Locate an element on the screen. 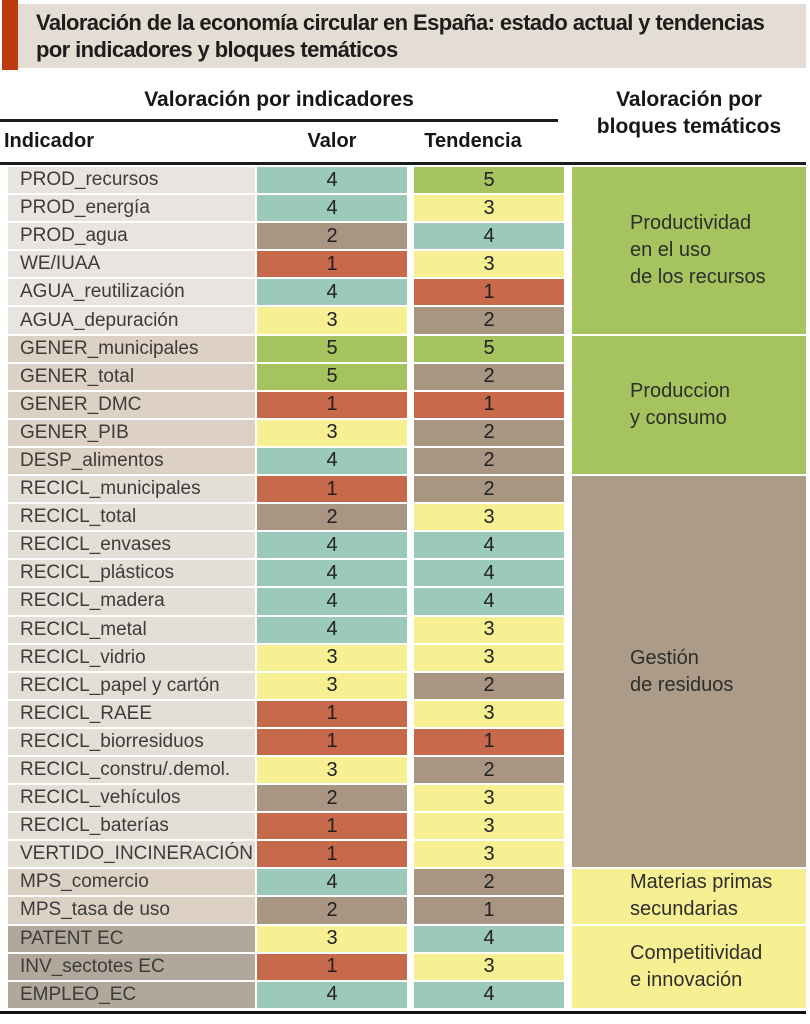  group-header-underline is located at coordinates (279, 120).